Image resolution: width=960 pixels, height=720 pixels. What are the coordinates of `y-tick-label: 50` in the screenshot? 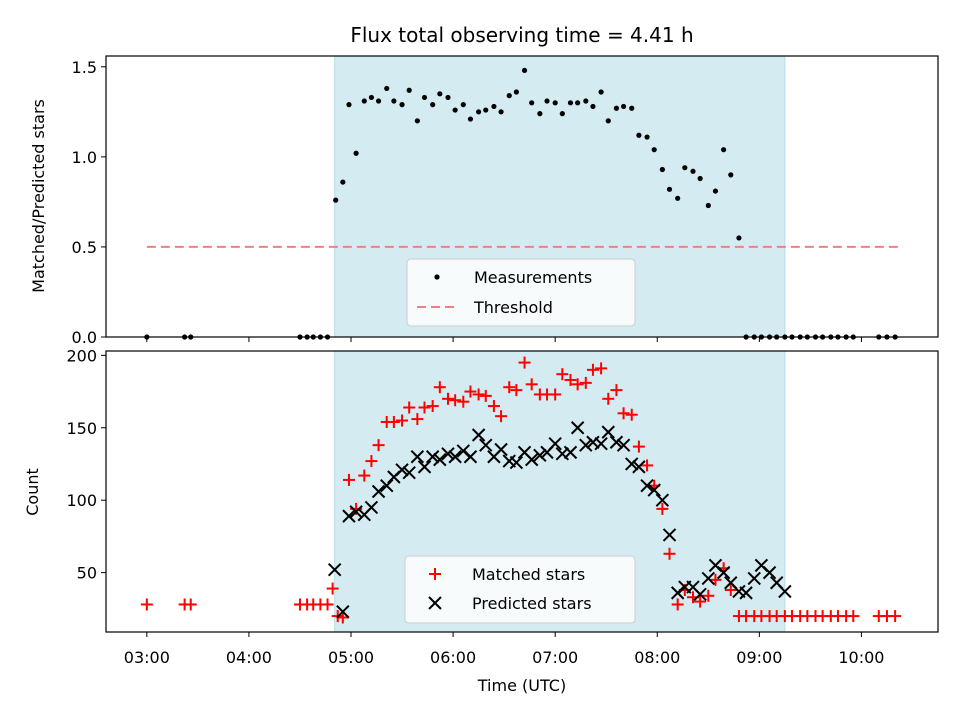 It's located at (87, 573).